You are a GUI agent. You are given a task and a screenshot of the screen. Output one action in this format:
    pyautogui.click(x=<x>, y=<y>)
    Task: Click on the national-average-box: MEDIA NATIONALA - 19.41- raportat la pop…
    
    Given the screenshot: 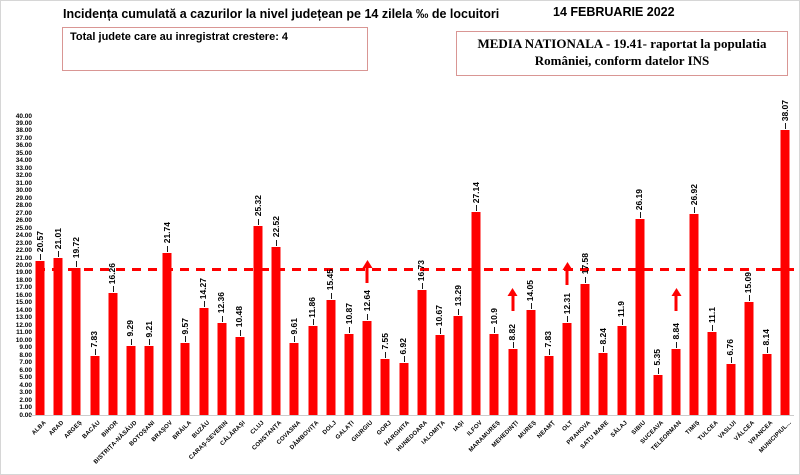 What is the action you would take?
    pyautogui.click(x=622, y=53)
    